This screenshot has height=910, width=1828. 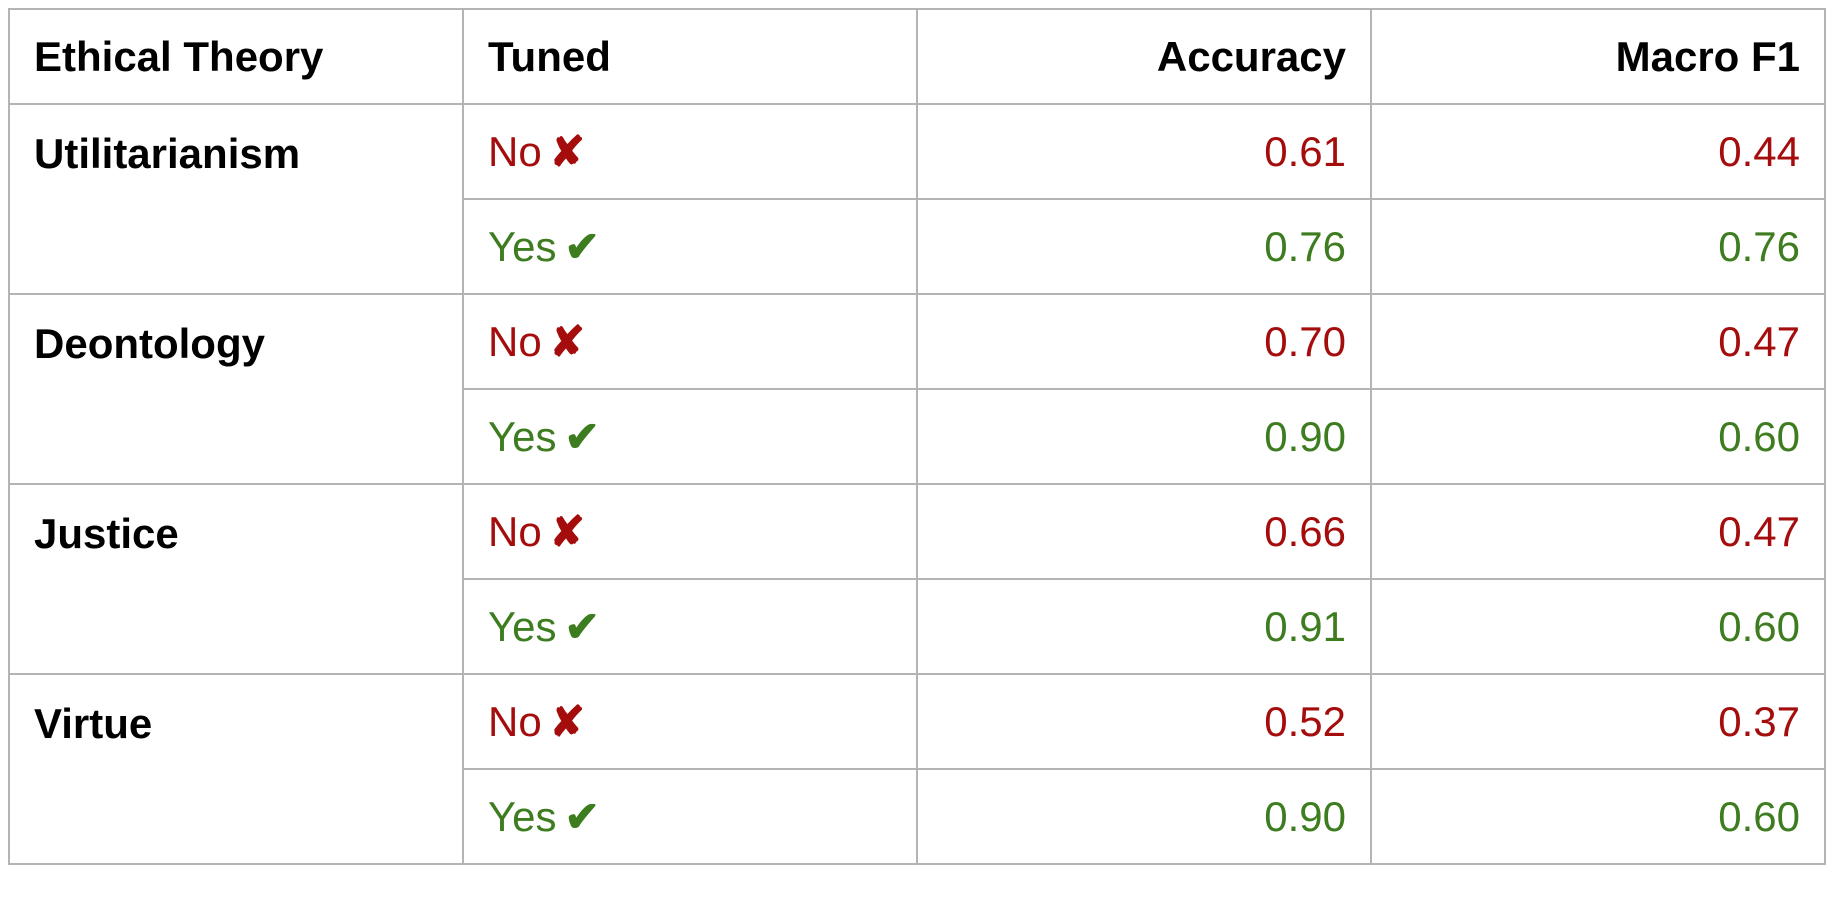 I want to click on table-row: Yes ✔ 0.76 0.76, so click(x=917, y=246).